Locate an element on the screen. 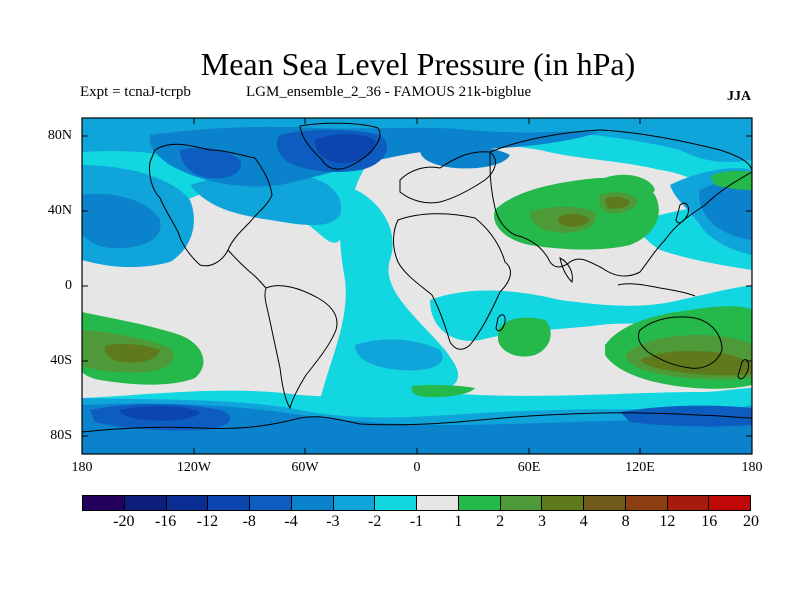  coast-asia is located at coordinates (620, 203).